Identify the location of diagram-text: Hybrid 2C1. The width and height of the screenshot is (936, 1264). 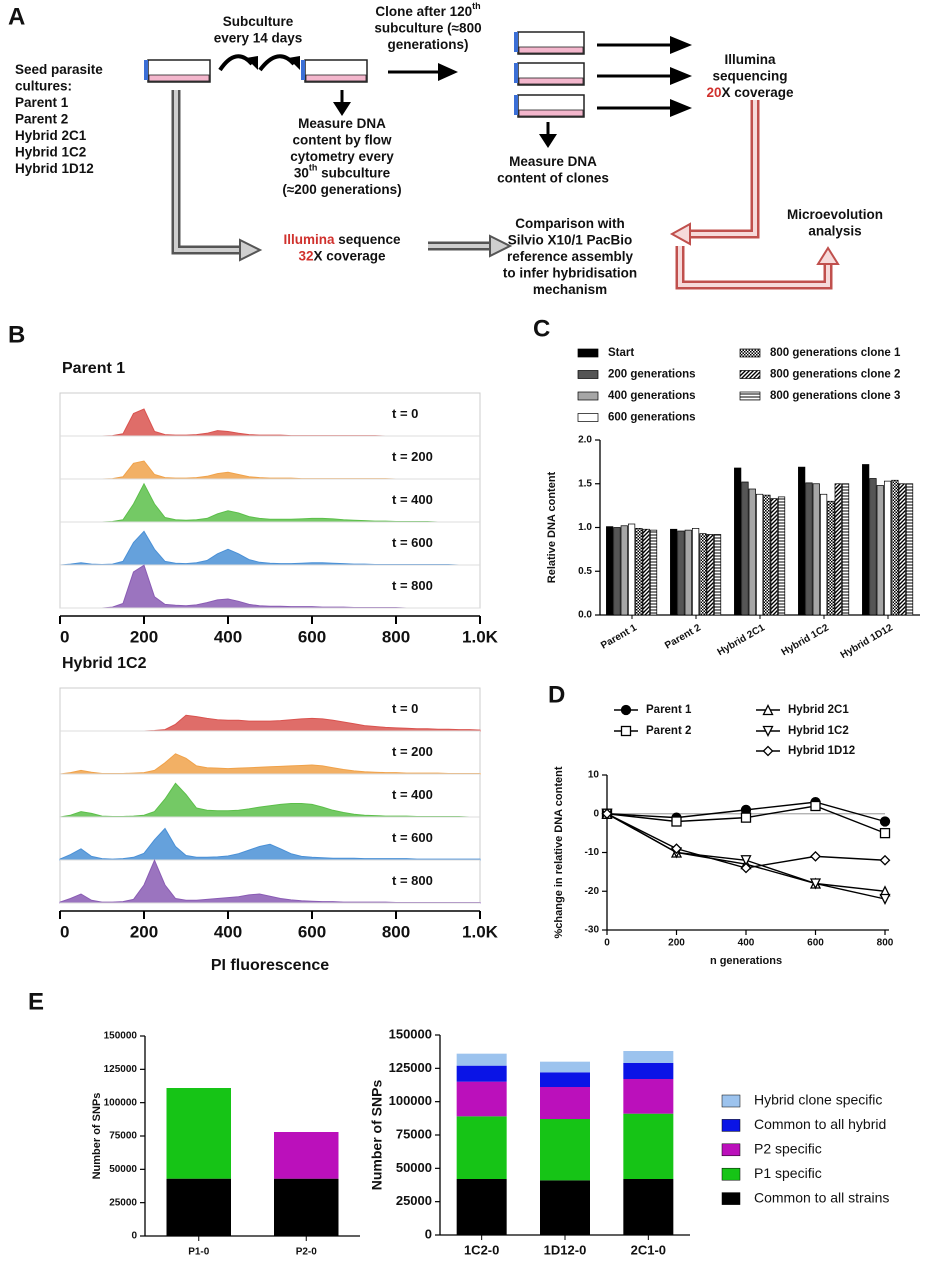
(51, 135).